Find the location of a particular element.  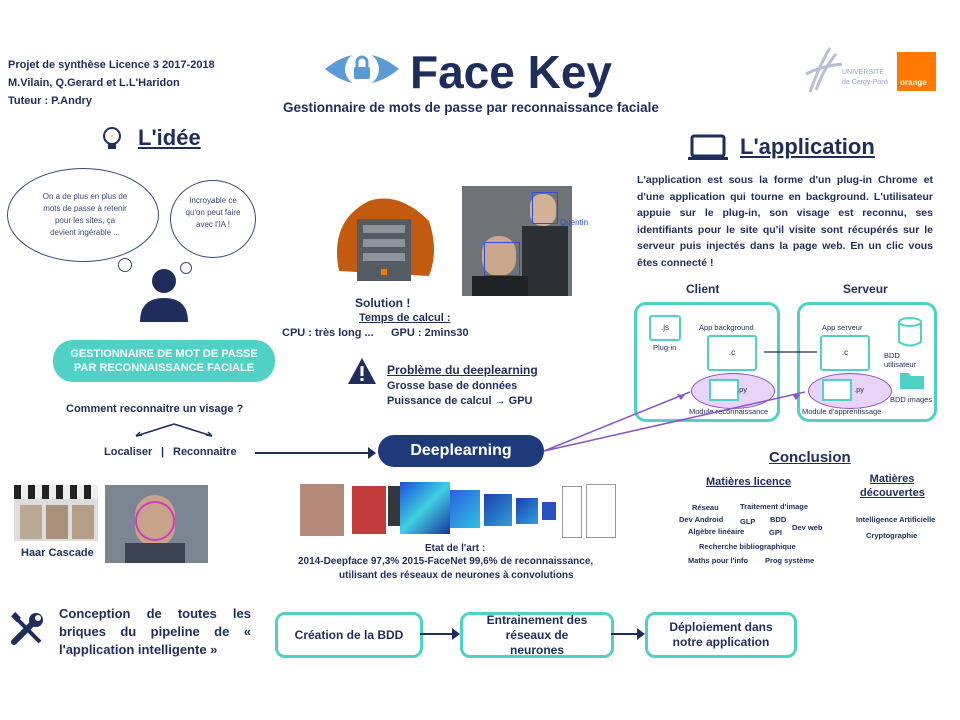

licence-item: Maths pour l'info is located at coordinates (718, 560).